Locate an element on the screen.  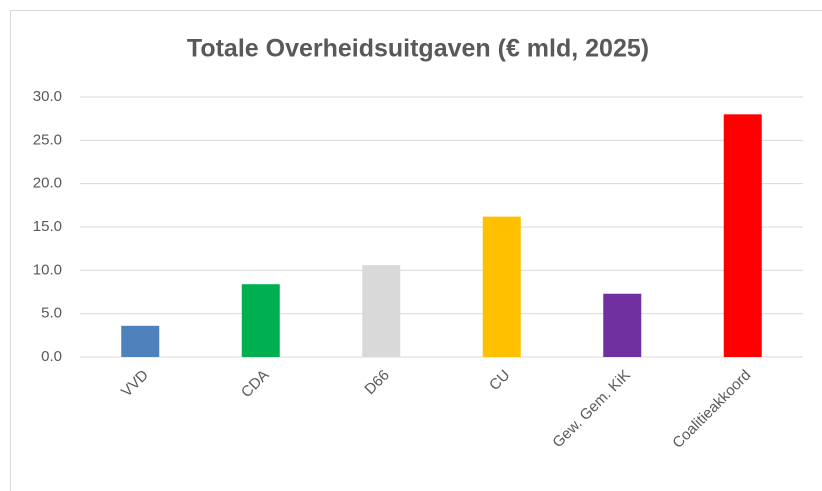
y-tick-label: 15.0 is located at coordinates (47, 226).